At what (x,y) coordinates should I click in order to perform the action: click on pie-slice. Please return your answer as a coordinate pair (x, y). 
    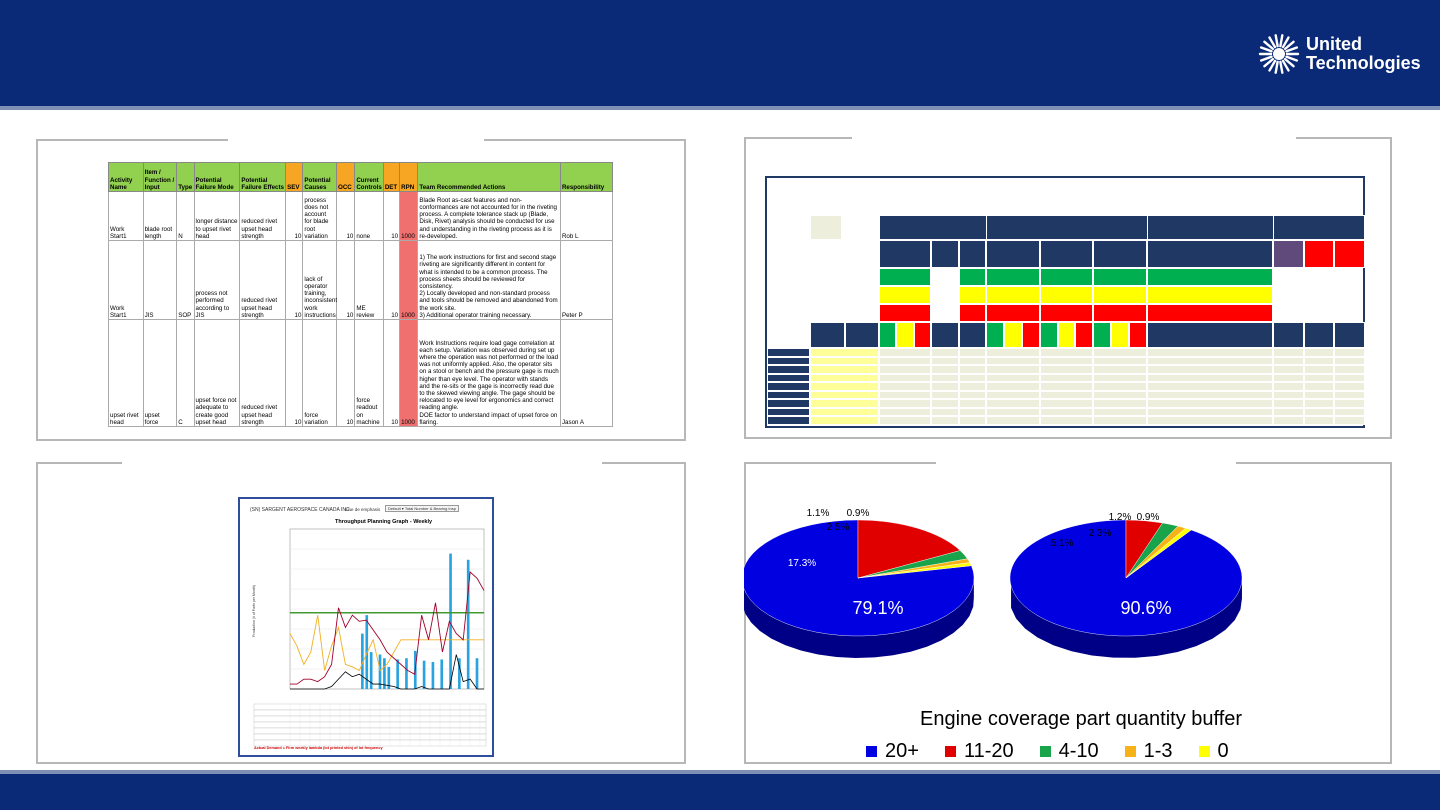
    Looking at the image, I should click on (909, 549).